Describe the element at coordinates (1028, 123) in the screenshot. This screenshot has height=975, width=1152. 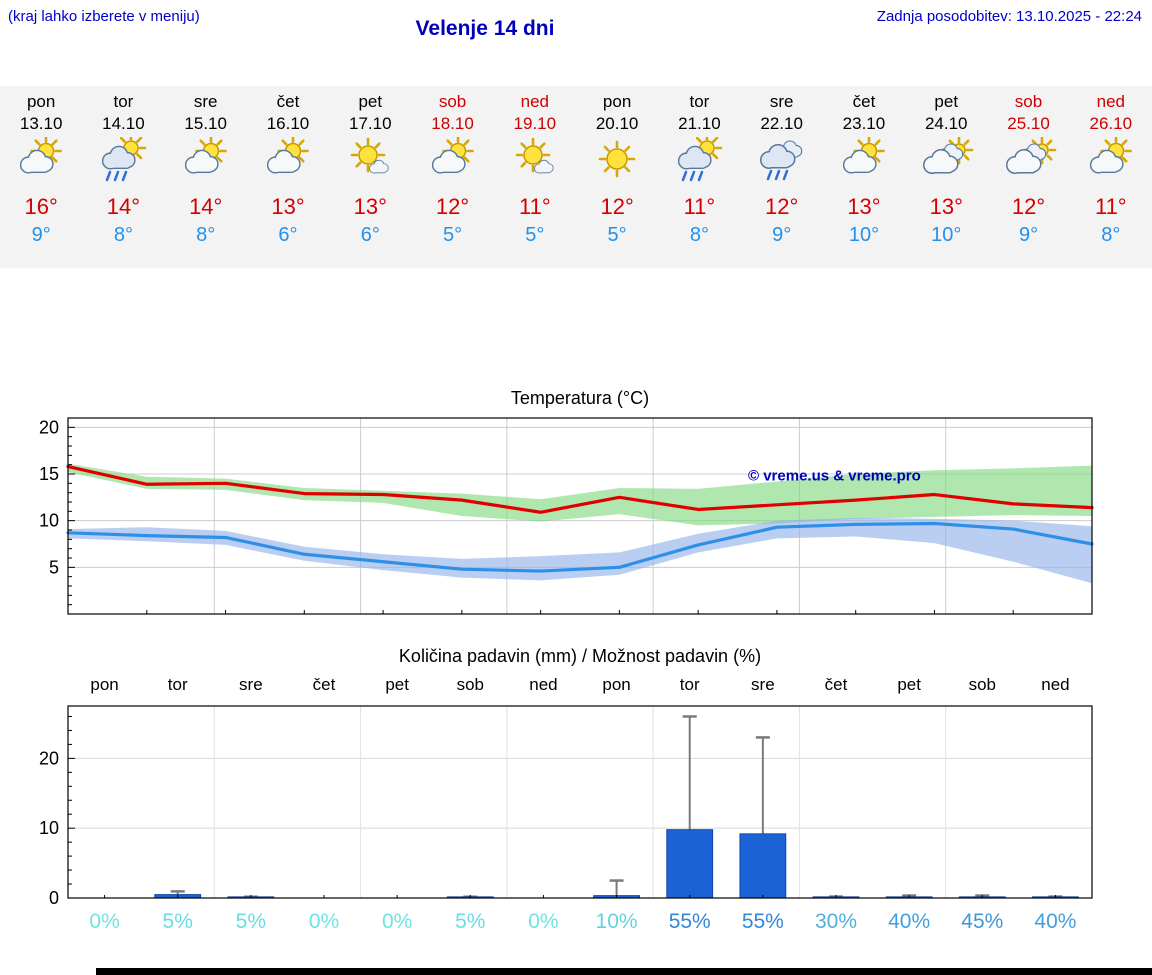
I see `day-date: 25.10` at that location.